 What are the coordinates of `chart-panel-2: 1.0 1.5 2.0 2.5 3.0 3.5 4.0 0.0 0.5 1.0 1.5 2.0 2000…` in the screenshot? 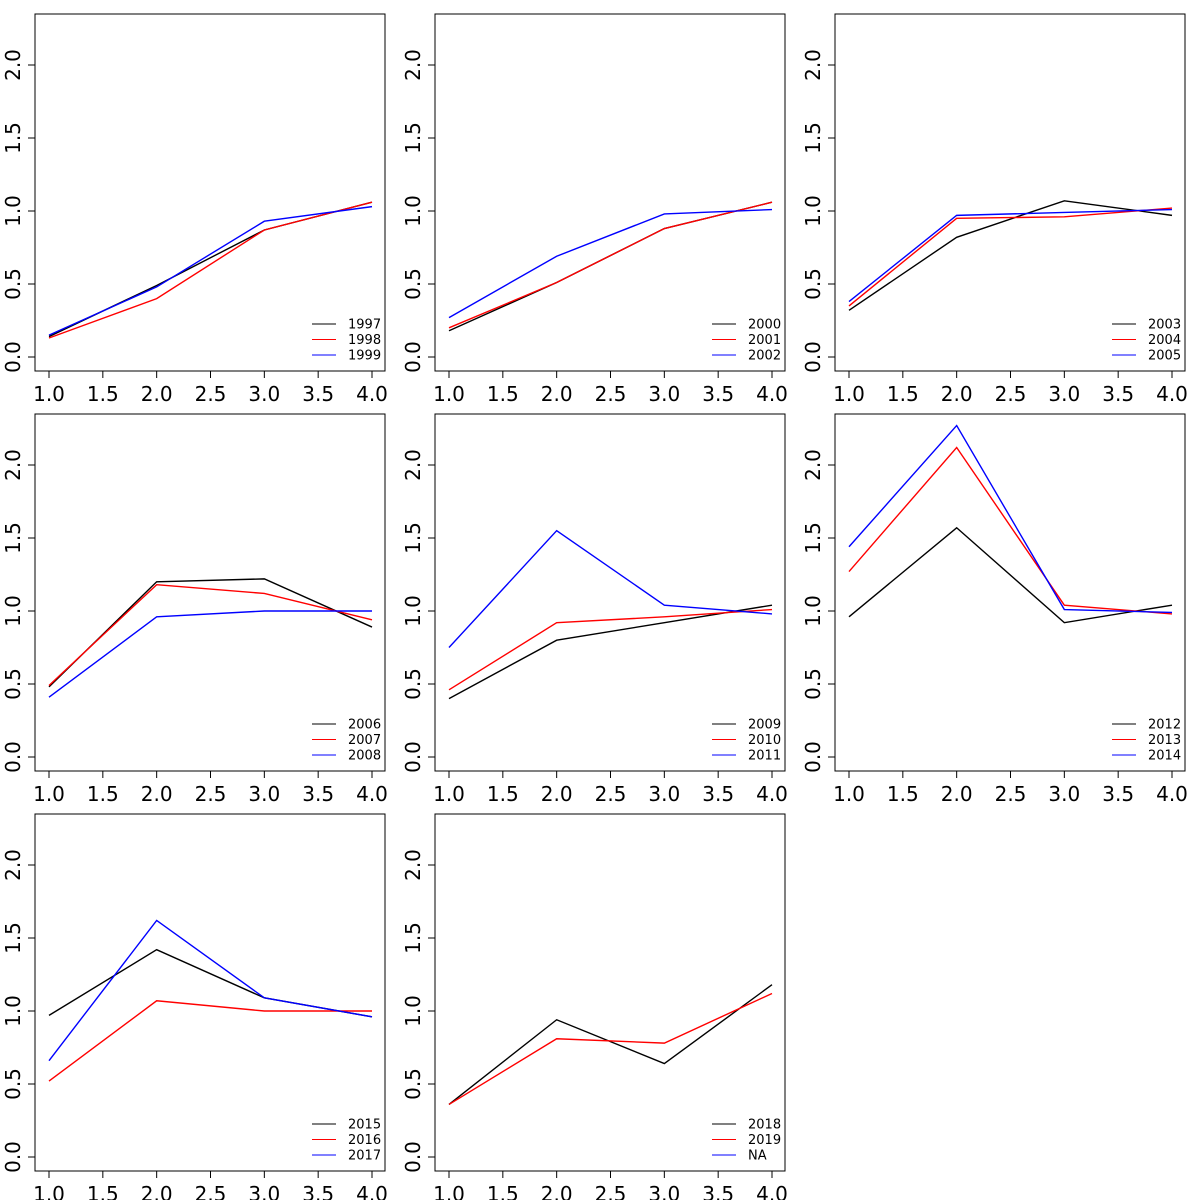 It's located at (594, 209).